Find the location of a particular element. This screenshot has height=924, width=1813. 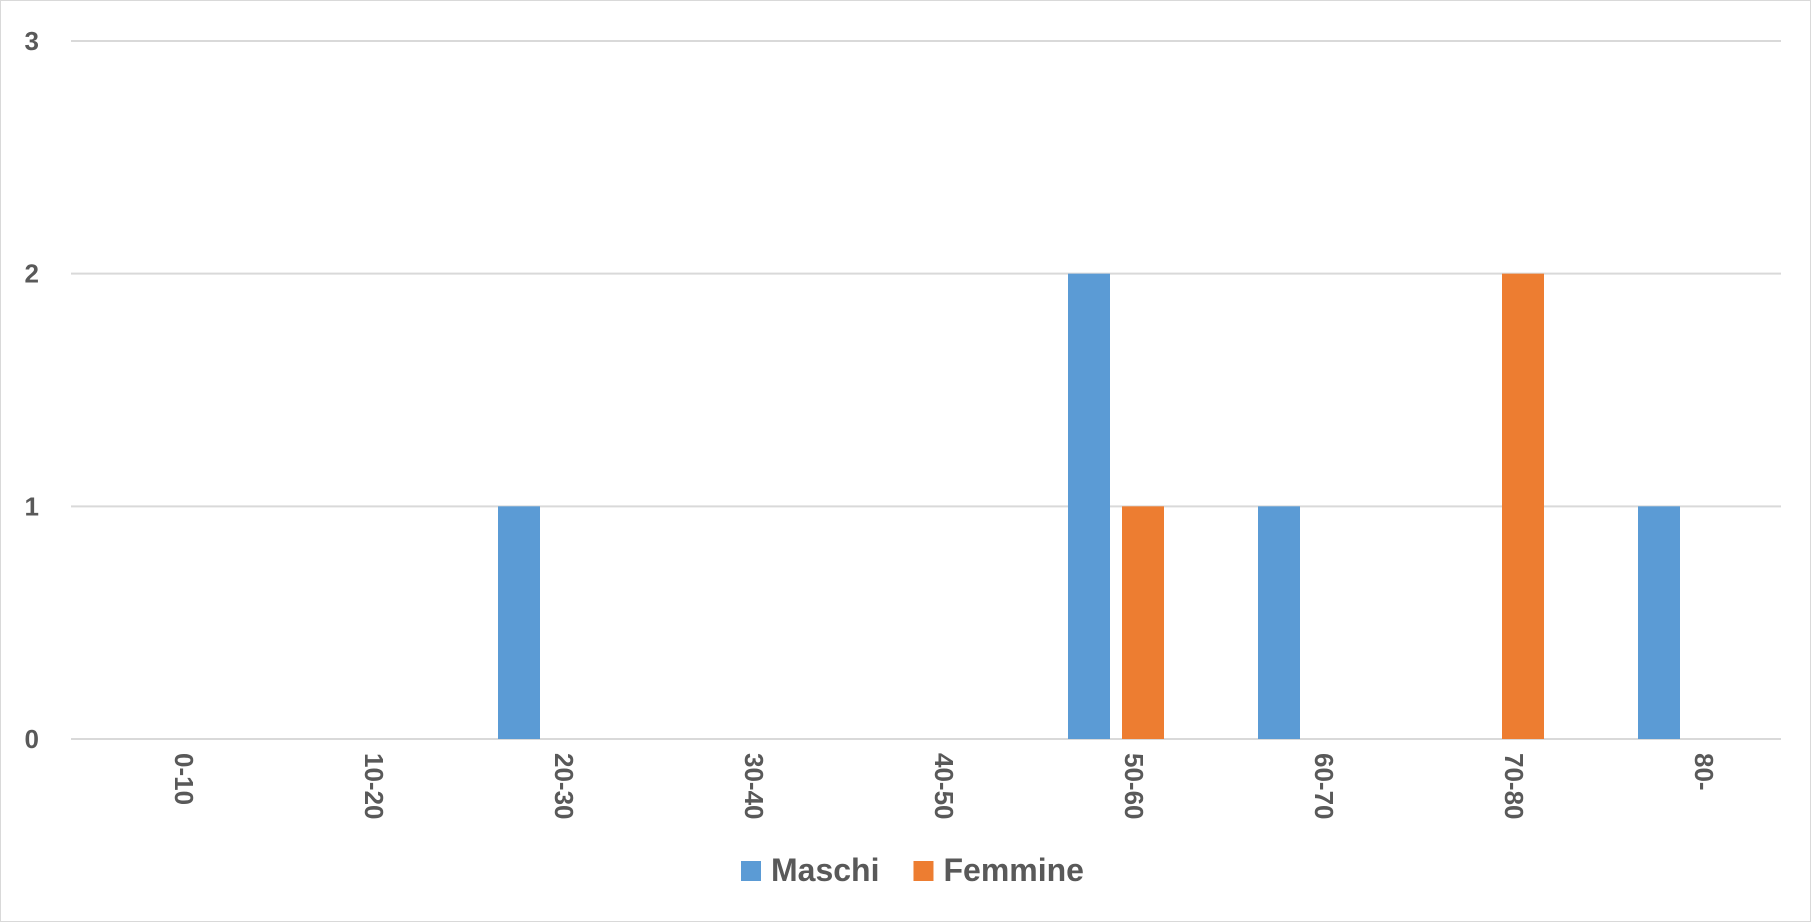

y-tick-label: 3 is located at coordinates (32, 41).